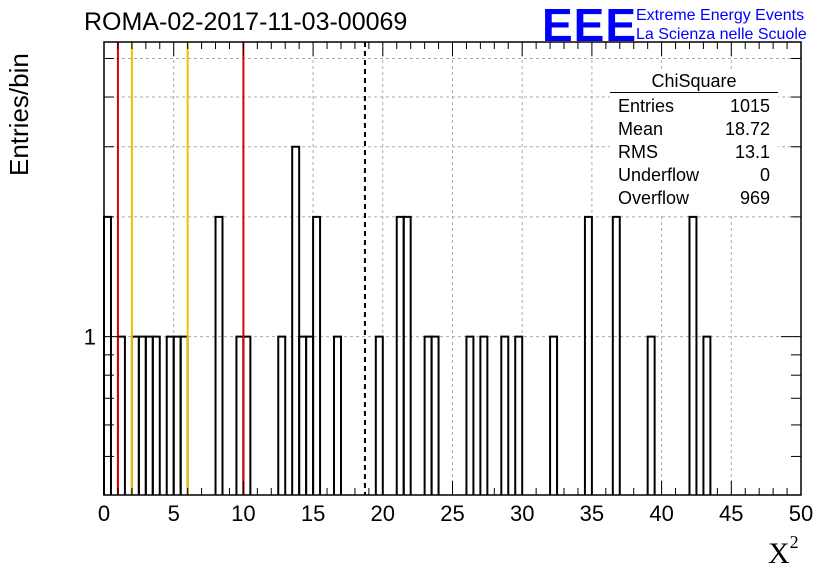 The width and height of the screenshot is (836, 572). I want to click on x-tick-label: 5, so click(174, 513).